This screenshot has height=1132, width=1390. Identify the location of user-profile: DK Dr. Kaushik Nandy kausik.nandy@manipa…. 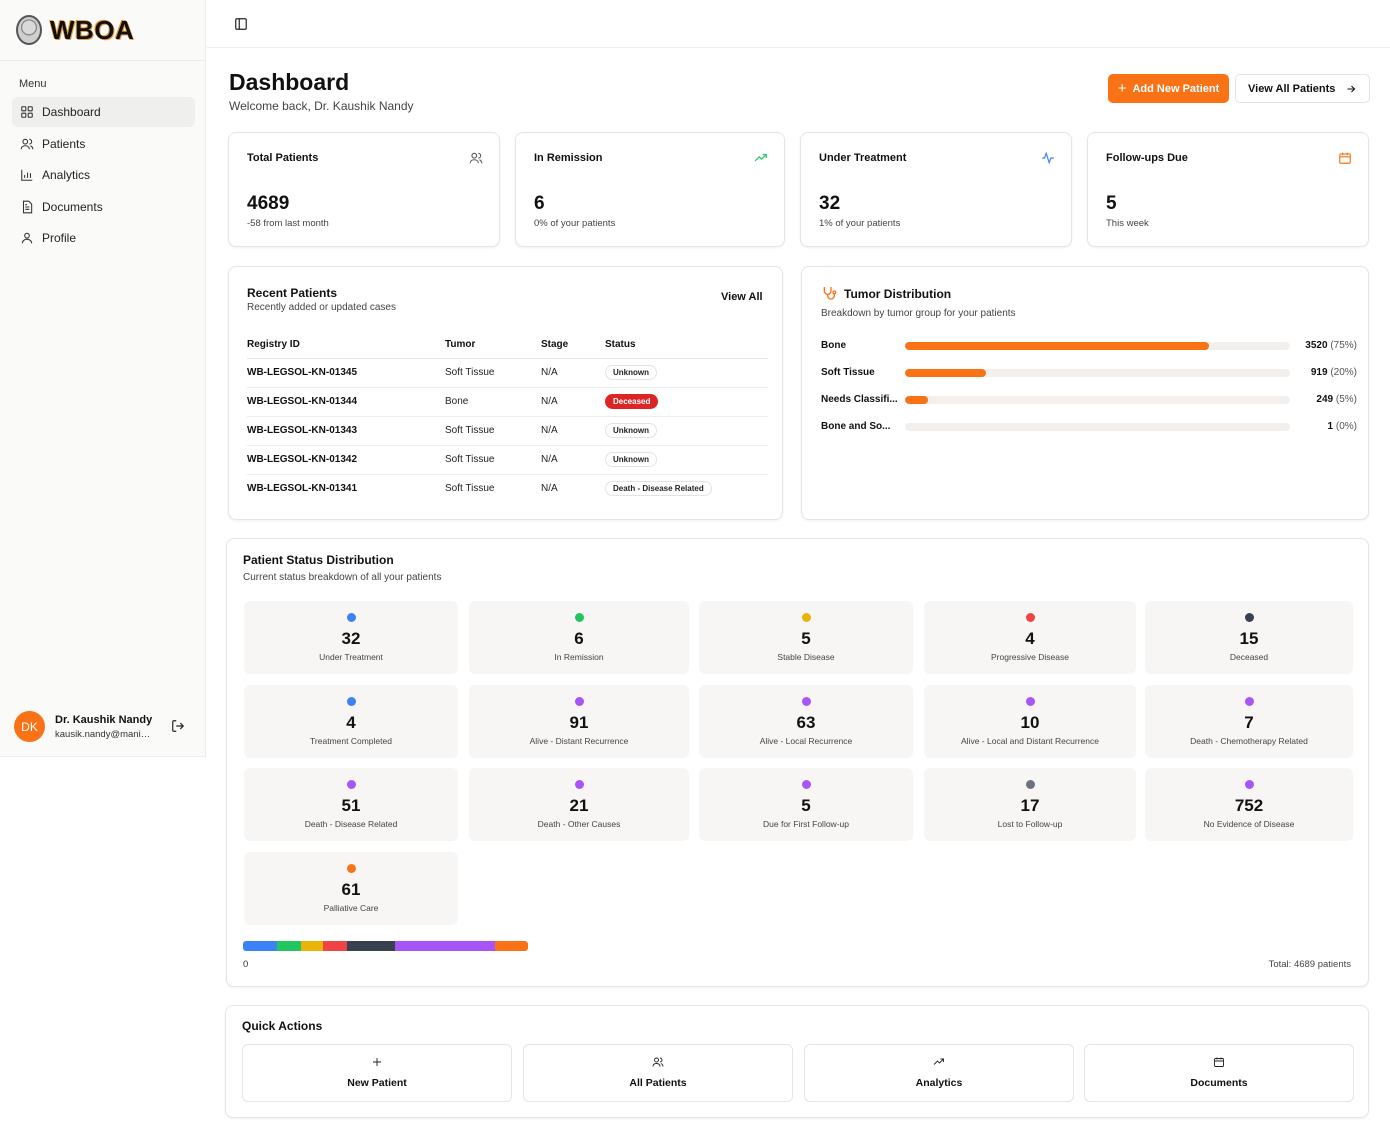
(104, 726).